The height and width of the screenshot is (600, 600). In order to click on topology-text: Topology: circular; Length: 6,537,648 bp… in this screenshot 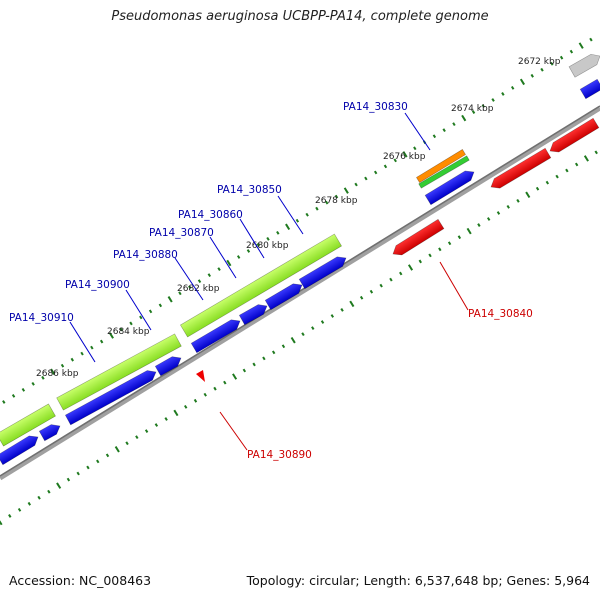, I will do `click(418, 580)`.